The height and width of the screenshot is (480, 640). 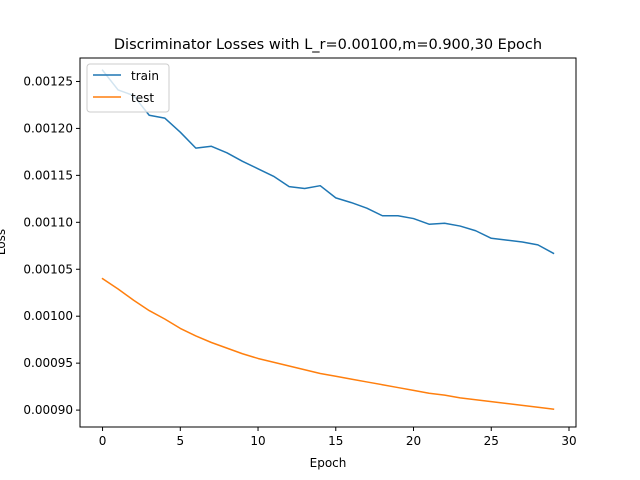 I want to click on y-tick-label: 0.00110, so click(x=48, y=222).